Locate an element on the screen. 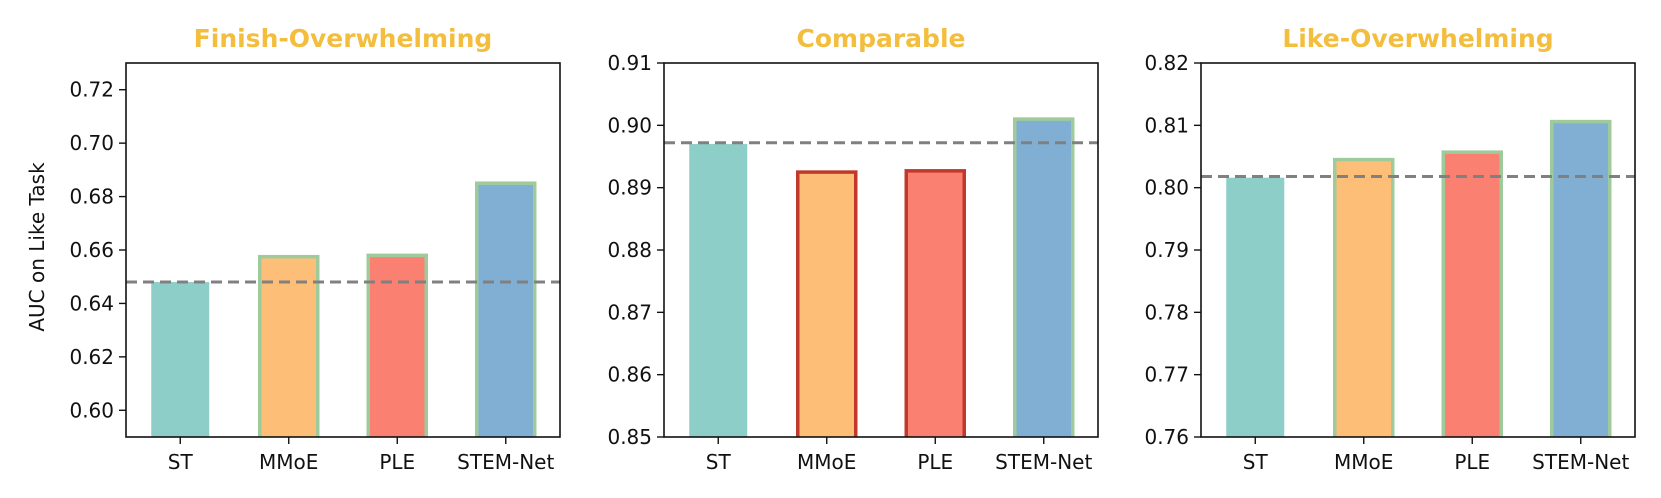 This screenshot has height=498, width=1661. y-tick-label: 0.68 is located at coordinates (91, 197).